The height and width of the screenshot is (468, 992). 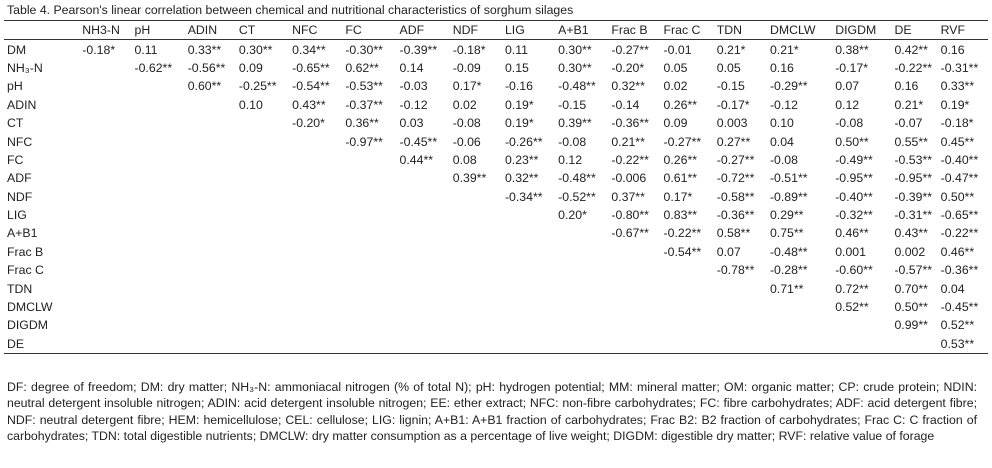 What do you see at coordinates (675, 123) in the screenshot?
I see `correlation-cell: 0.09` at bounding box center [675, 123].